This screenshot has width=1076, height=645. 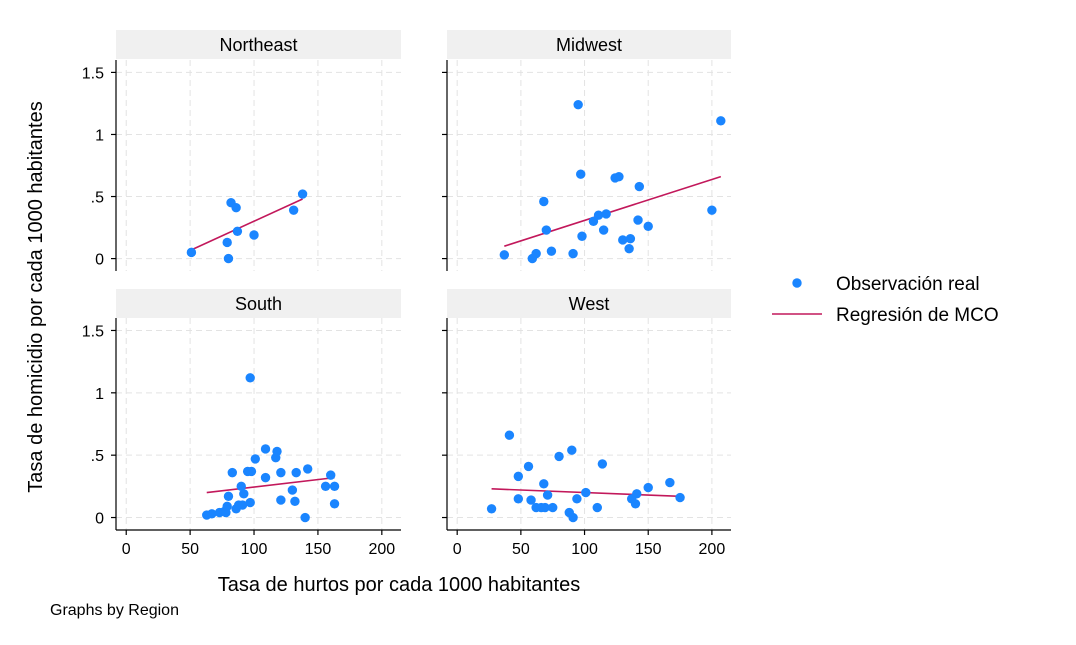 I want to click on panel-title: South, so click(x=258, y=304).